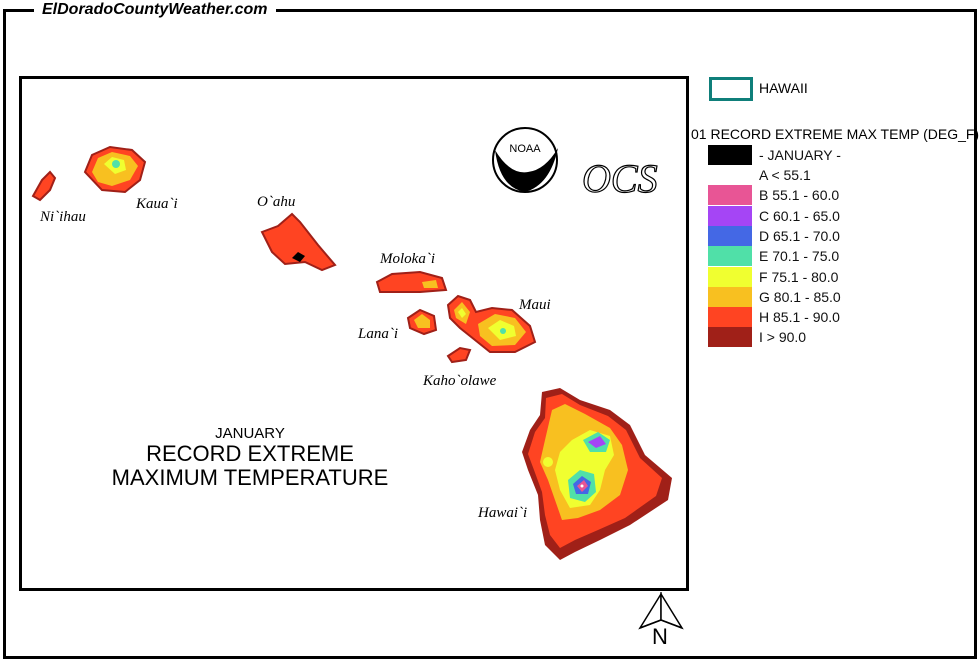 This screenshot has height=659, width=980. I want to click on month-label: - JANUARY -, so click(800, 155).